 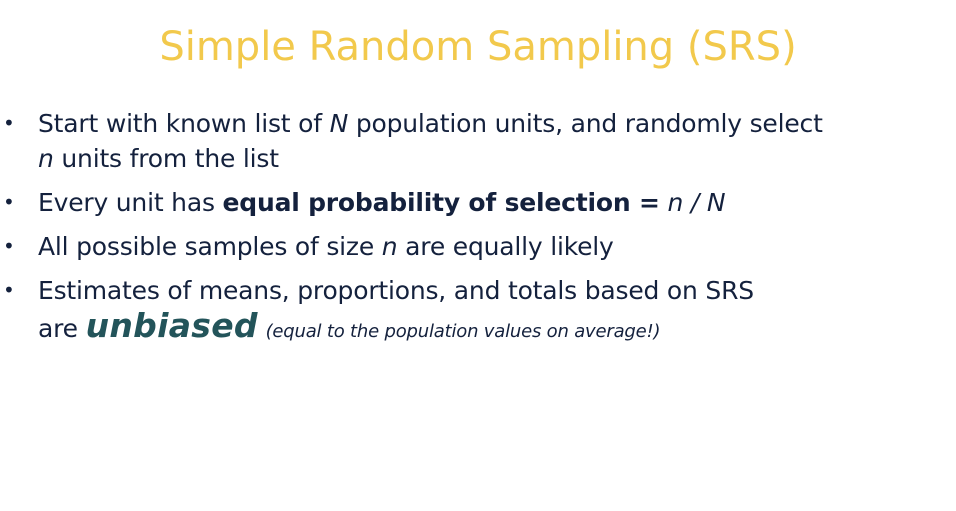 I want to click on bullet-2-bold: equal probability of selection =, so click(x=441, y=202).